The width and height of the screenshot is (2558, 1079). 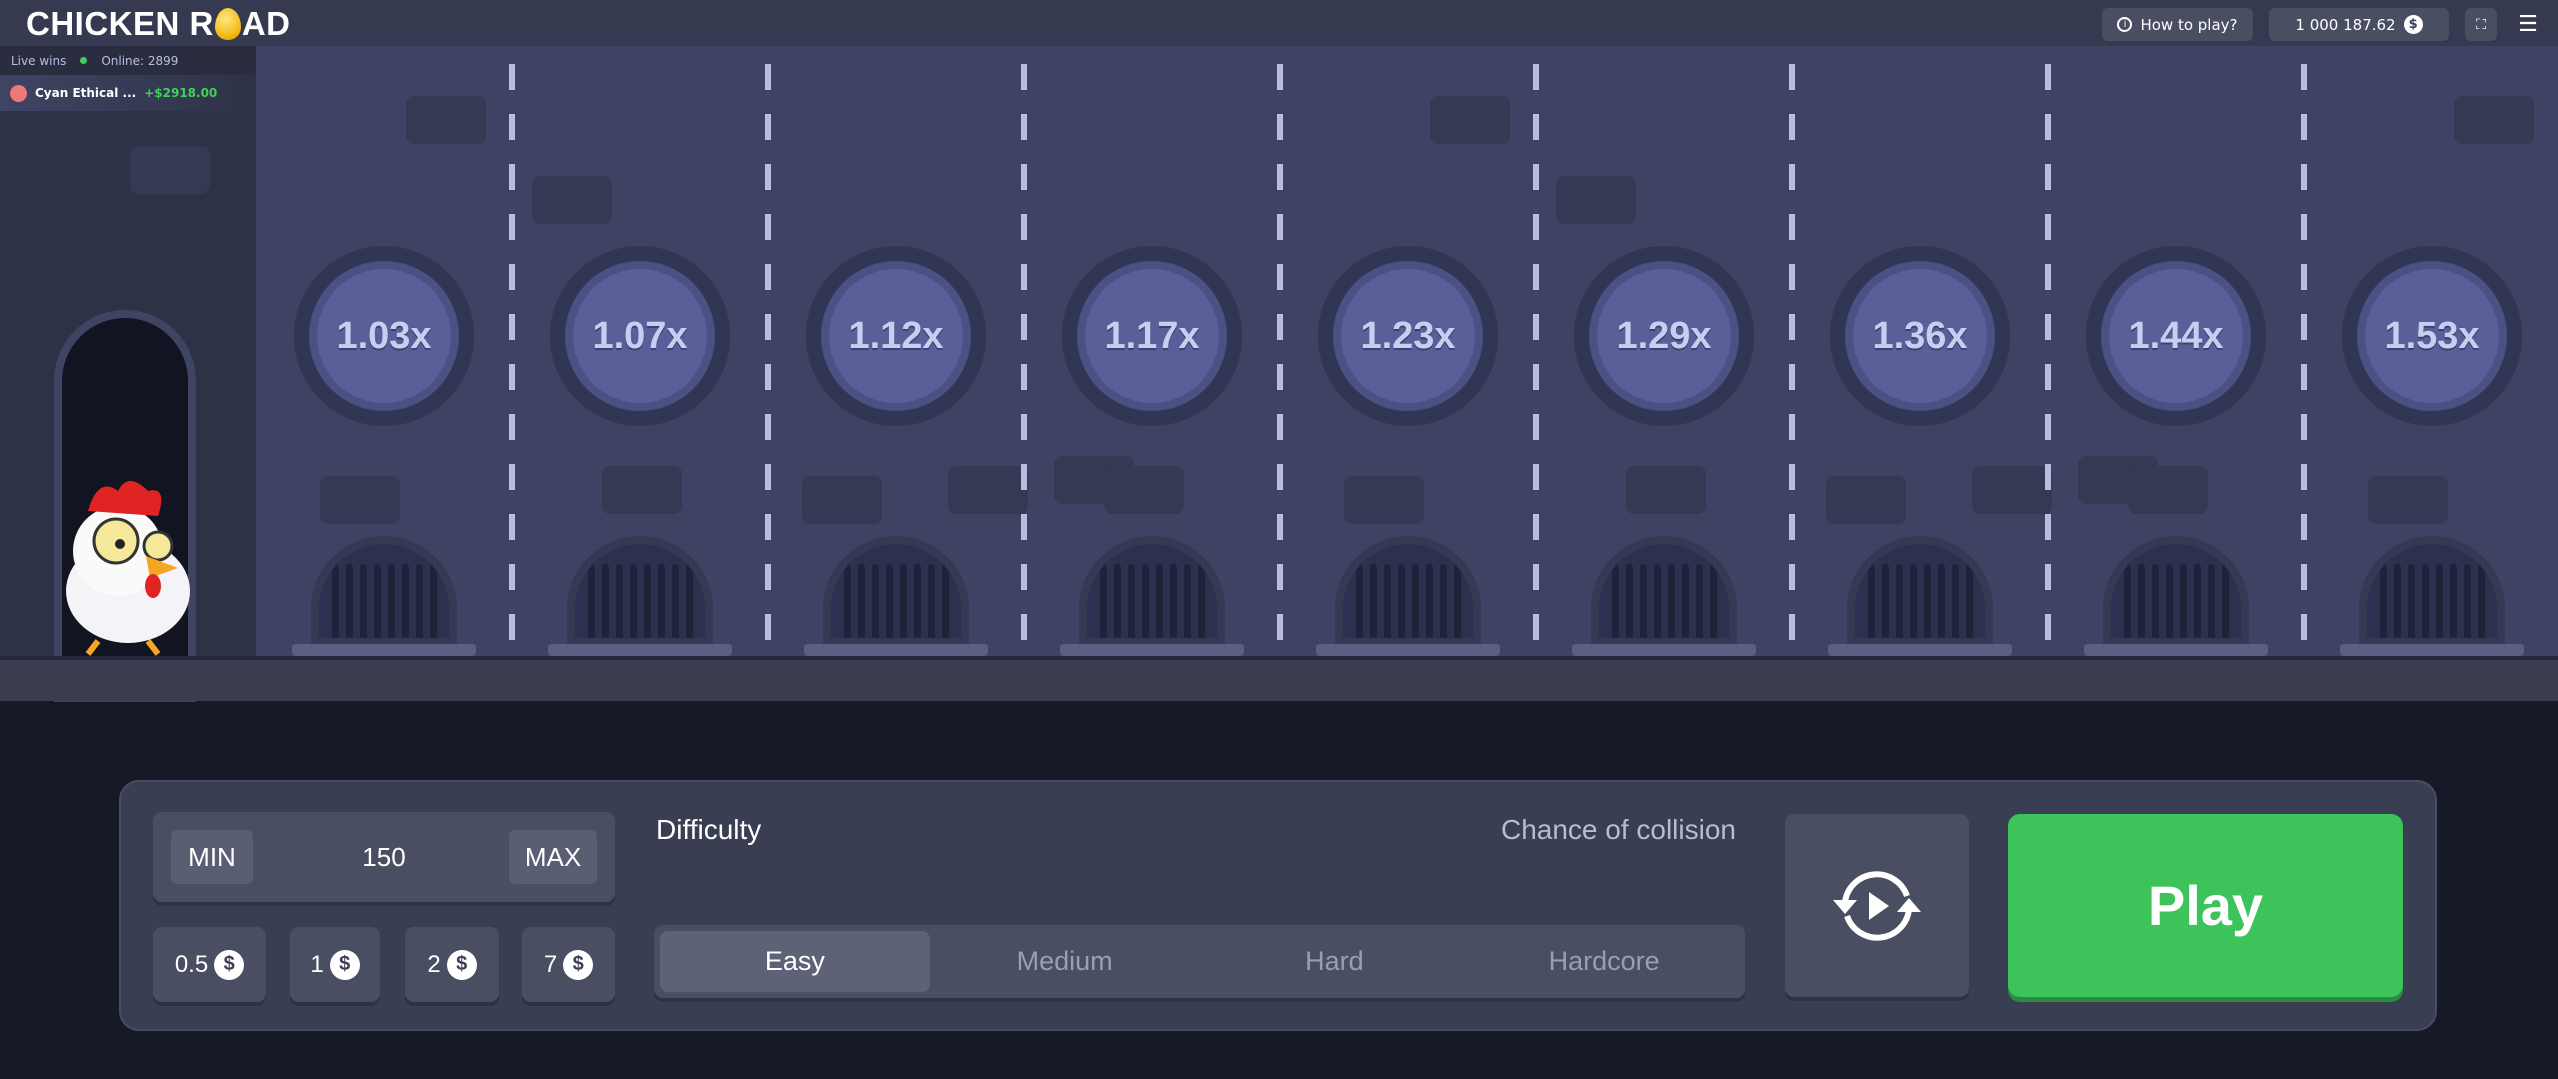 I want to click on multiplier-value: 1.07x, so click(x=640, y=336).